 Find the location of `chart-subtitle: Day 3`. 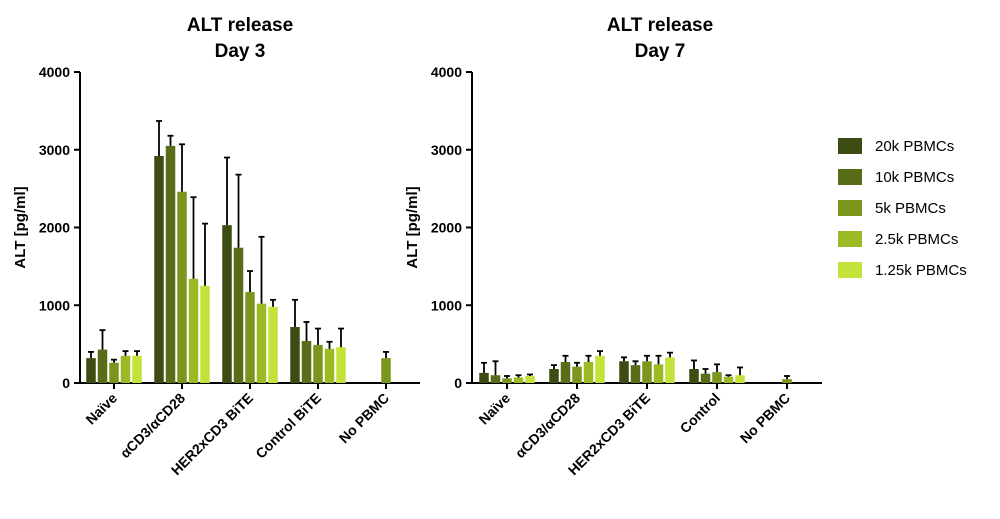

chart-subtitle: Day 3 is located at coordinates (240, 51).